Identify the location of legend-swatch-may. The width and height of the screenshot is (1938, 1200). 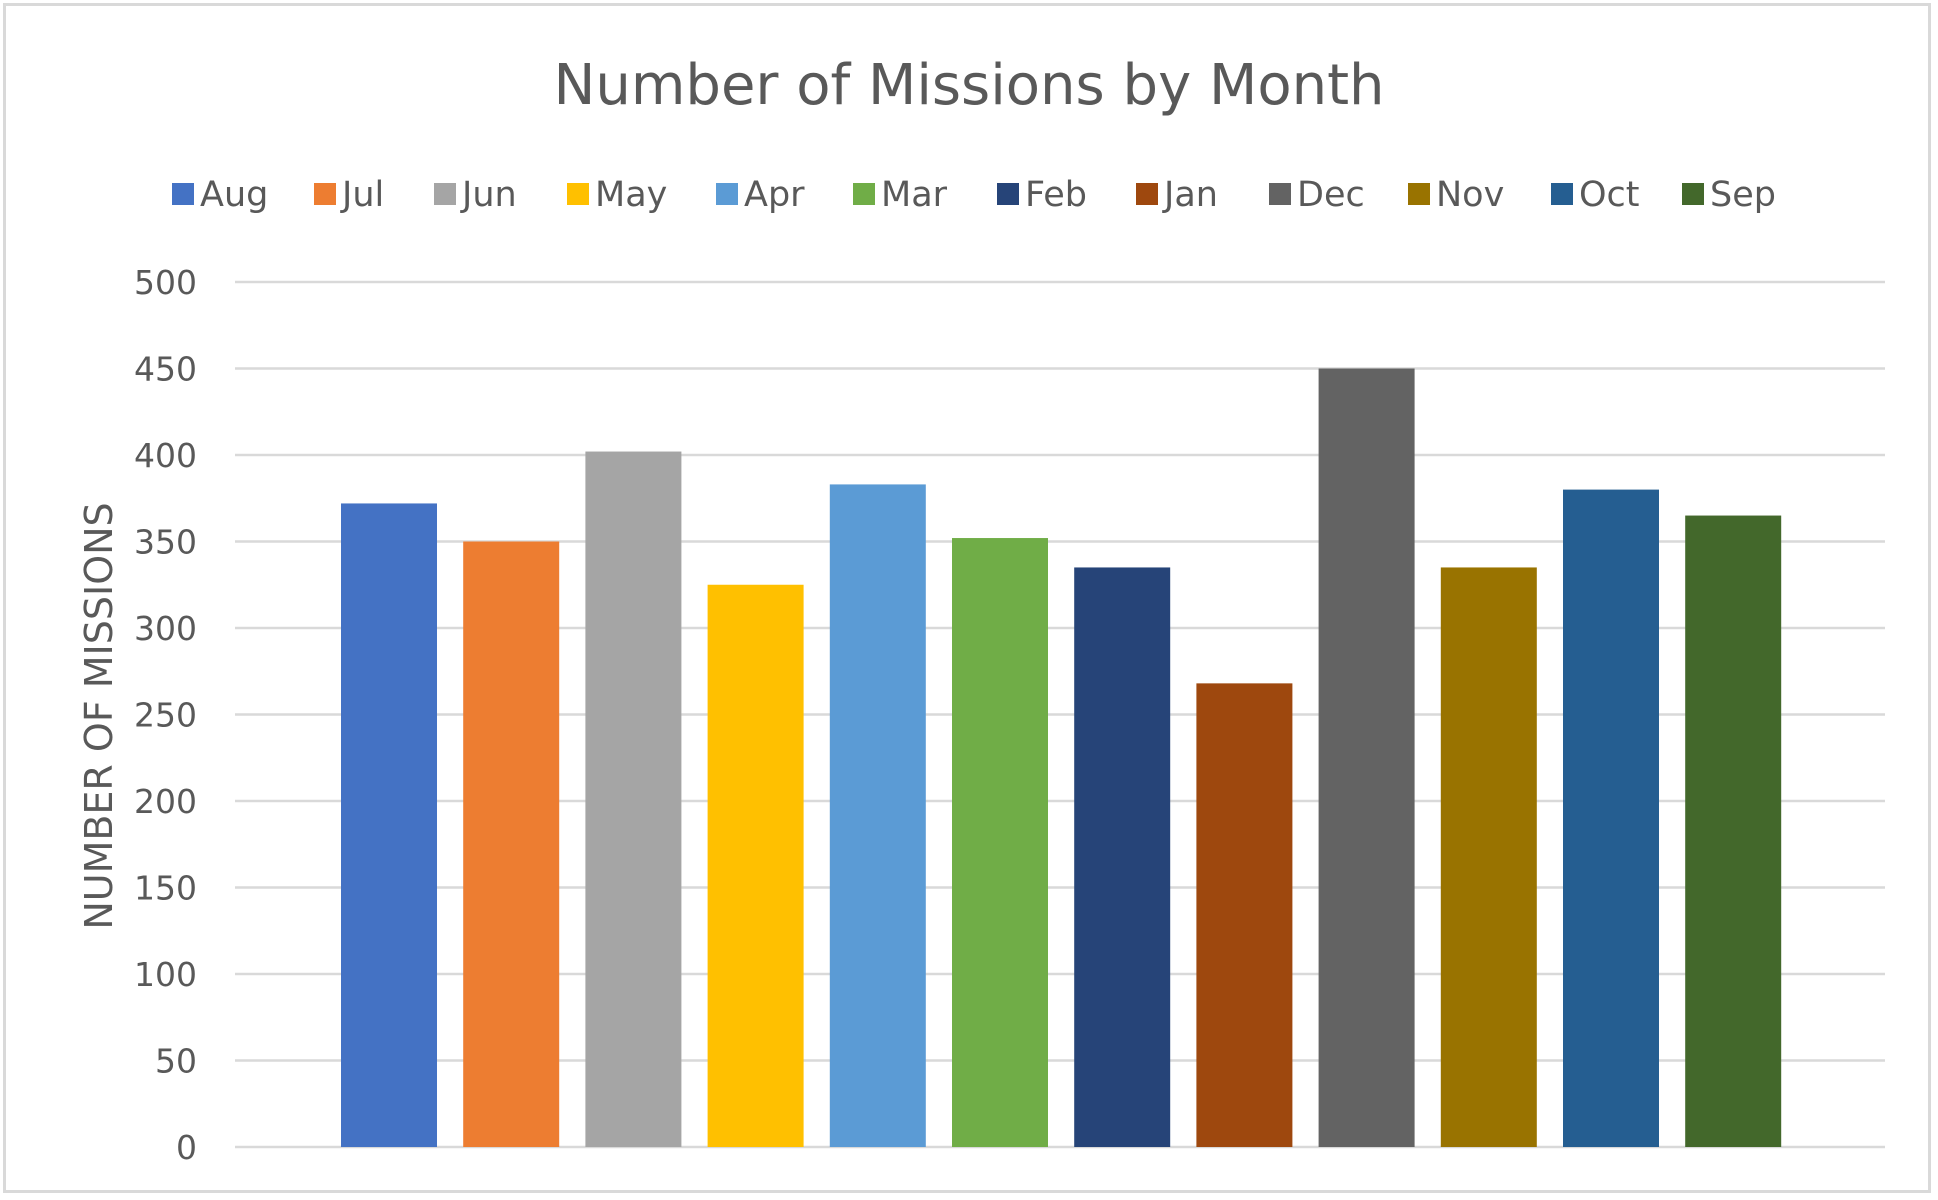
(578, 194).